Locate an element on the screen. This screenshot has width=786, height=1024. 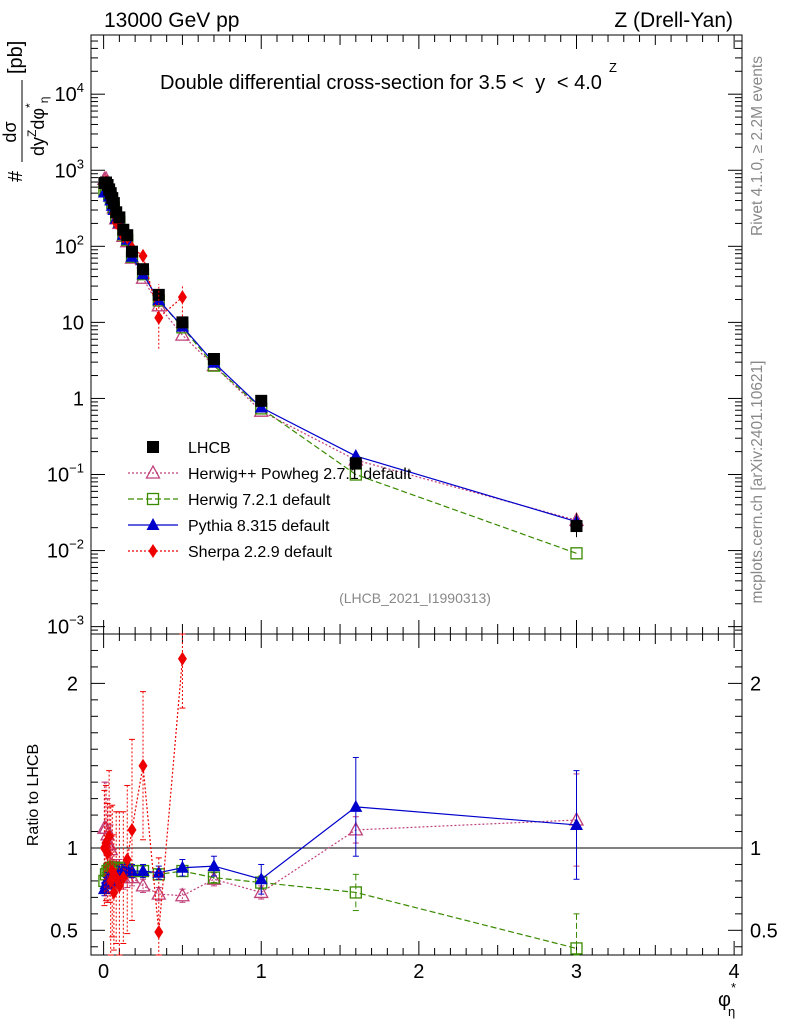
legend-label: Pythia 8.315 default is located at coordinates (259, 526).